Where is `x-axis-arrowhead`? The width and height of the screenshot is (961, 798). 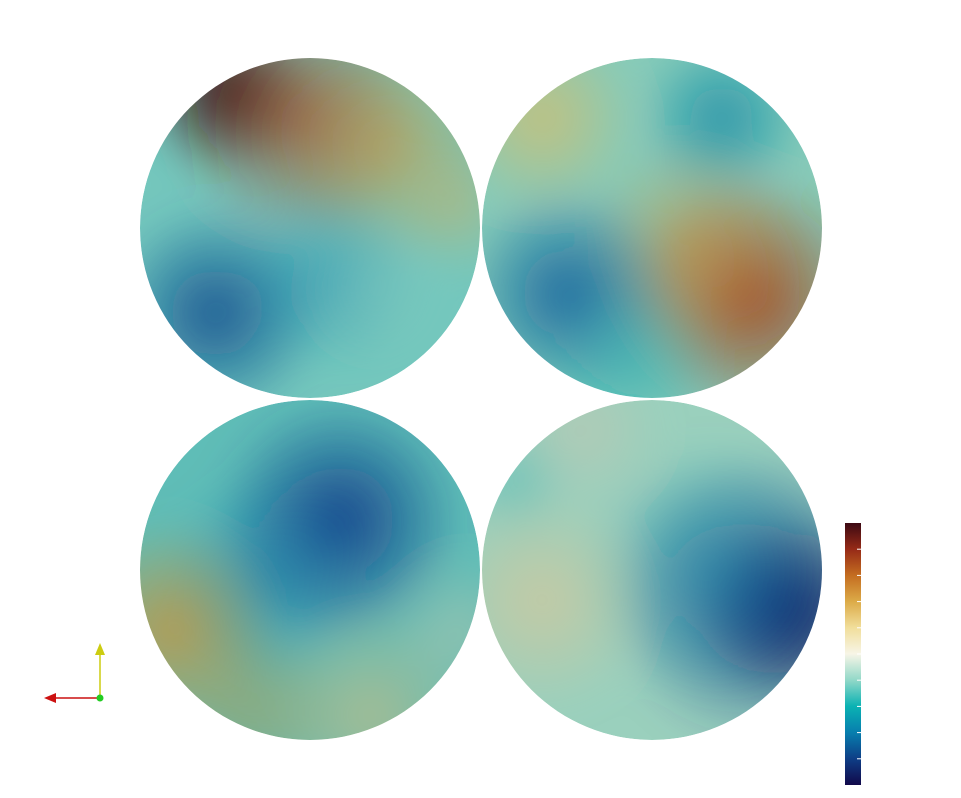 x-axis-arrowhead is located at coordinates (50, 698).